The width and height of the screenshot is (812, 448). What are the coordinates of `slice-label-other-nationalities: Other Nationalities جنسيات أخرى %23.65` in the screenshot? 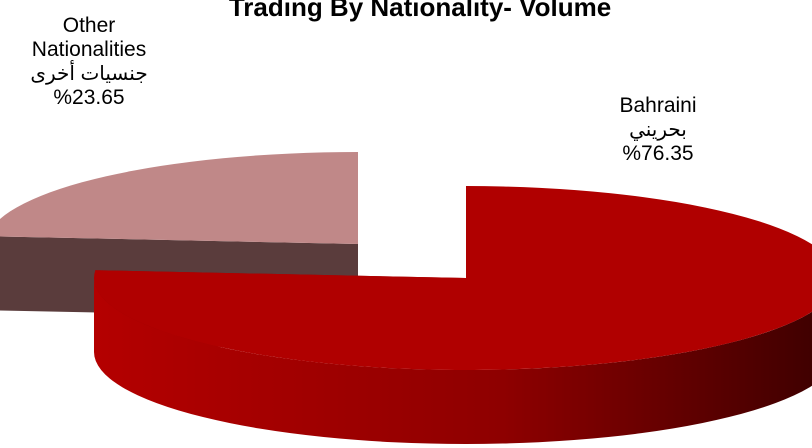 It's located at (89, 62).